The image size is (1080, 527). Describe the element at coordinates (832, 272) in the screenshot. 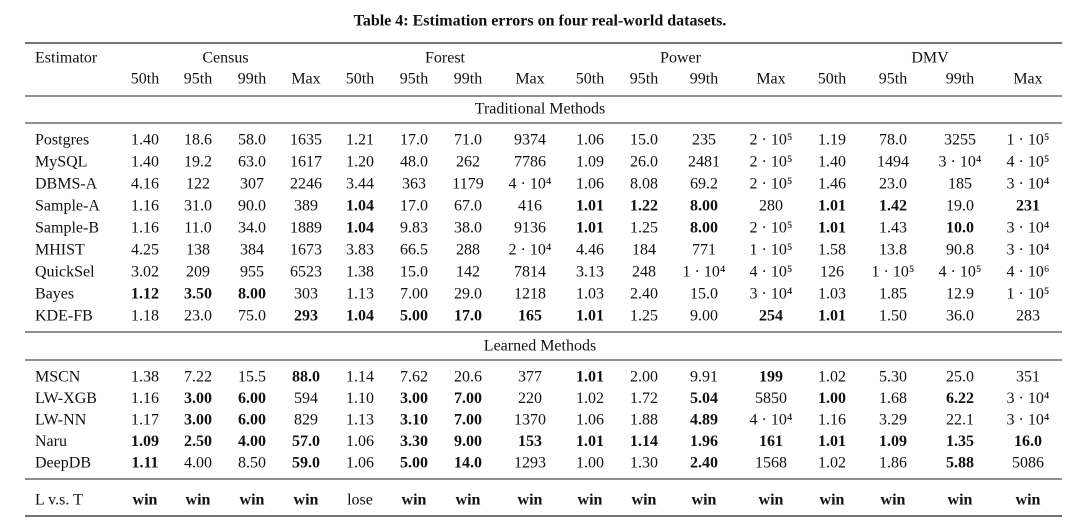

I see `cell: 126` at that location.